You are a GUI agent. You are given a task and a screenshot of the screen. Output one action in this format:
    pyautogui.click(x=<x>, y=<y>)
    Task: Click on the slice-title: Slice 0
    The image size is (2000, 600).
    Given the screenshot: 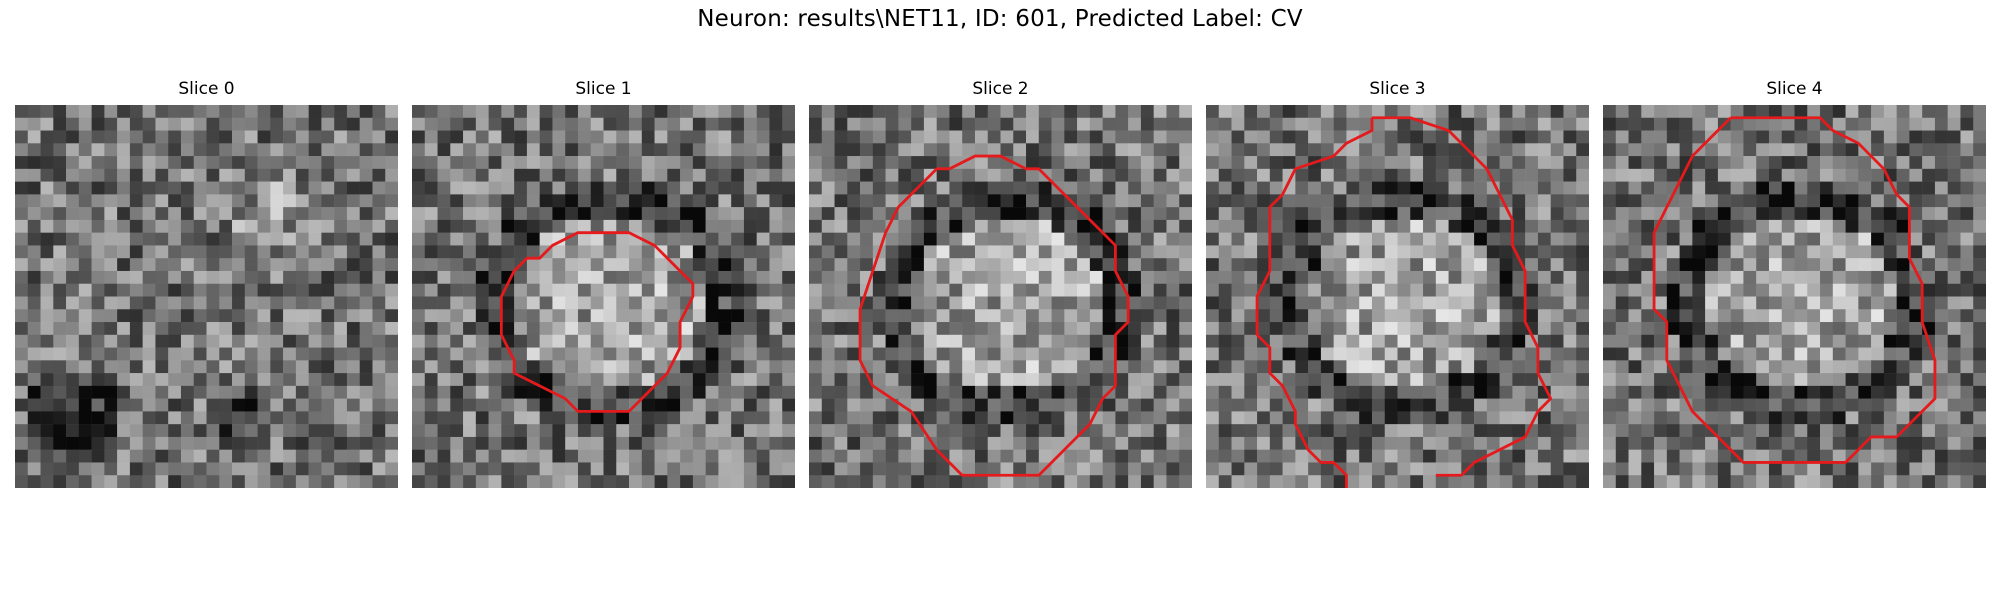 What is the action you would take?
    pyautogui.click(x=206, y=89)
    